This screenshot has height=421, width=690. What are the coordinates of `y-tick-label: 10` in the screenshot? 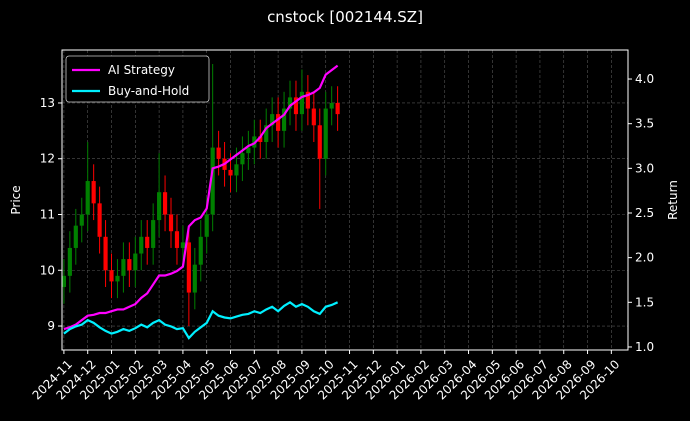 It's located at (47, 270).